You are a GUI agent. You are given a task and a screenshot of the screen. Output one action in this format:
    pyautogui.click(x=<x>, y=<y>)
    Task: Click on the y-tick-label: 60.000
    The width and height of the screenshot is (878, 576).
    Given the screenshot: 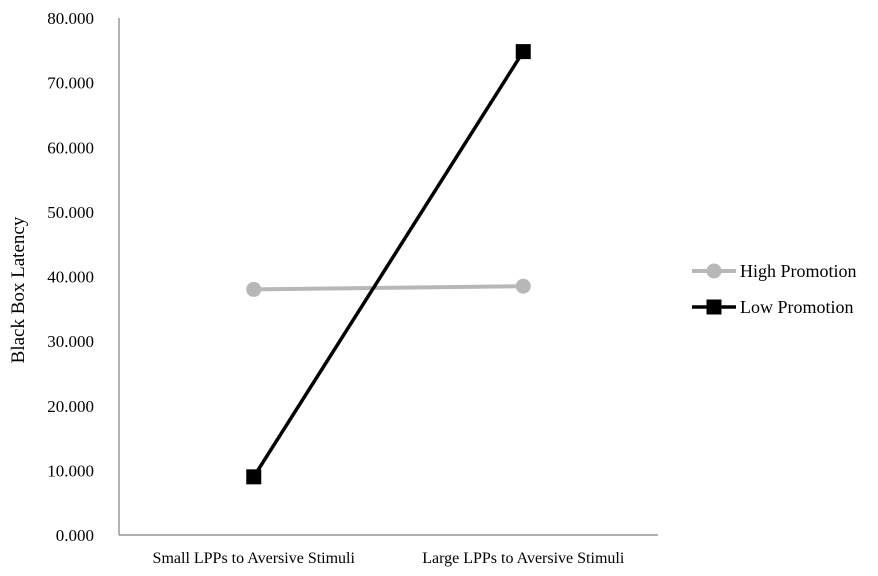 What is the action you would take?
    pyautogui.click(x=70, y=147)
    